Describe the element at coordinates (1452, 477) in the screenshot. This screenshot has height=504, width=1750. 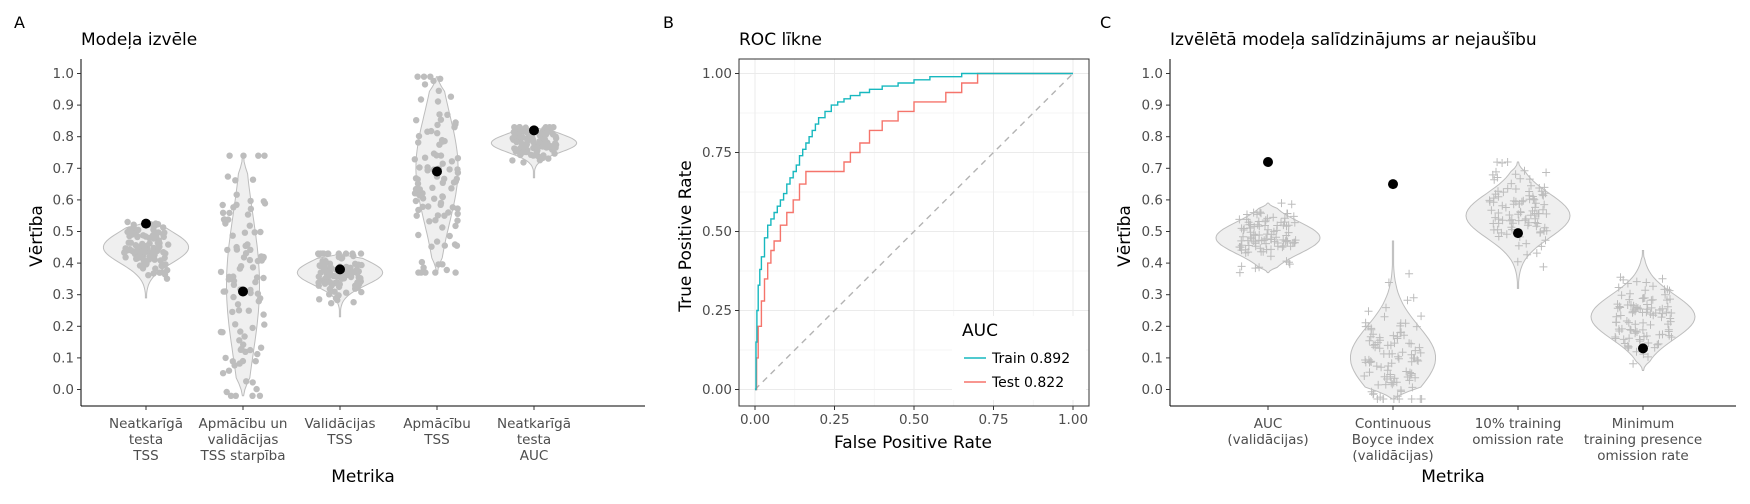
I see `panel-c-x-axis-title: Metrika` at that location.